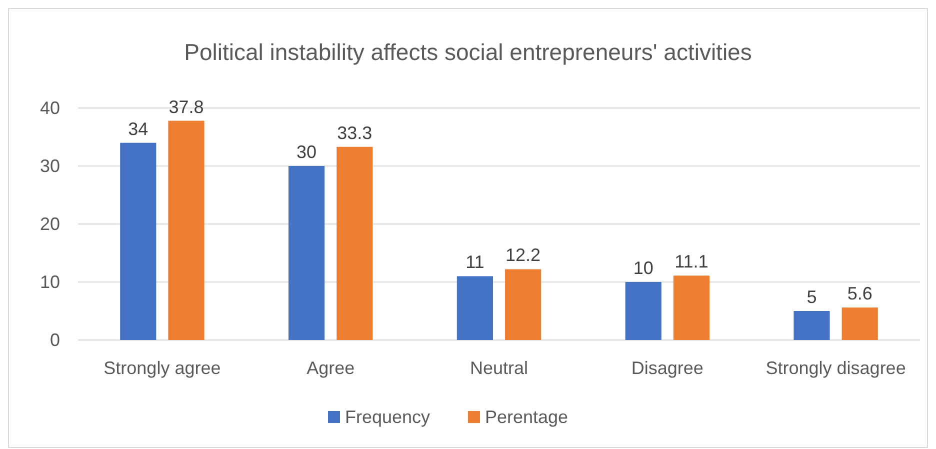 This screenshot has height=449, width=936. Describe the element at coordinates (523, 255) in the screenshot. I see `data-label: 12.2` at that location.